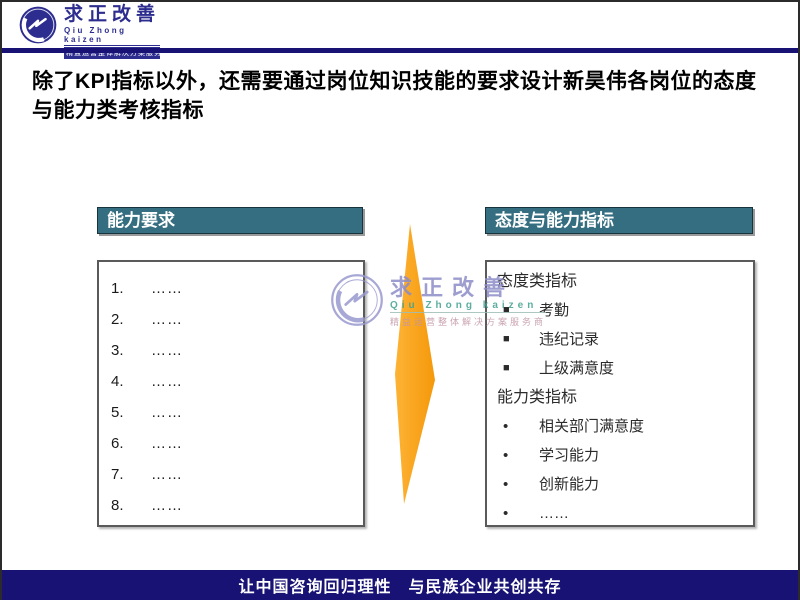  What do you see at coordinates (117, 474) in the screenshot?
I see `item-number: 7.` at bounding box center [117, 474].